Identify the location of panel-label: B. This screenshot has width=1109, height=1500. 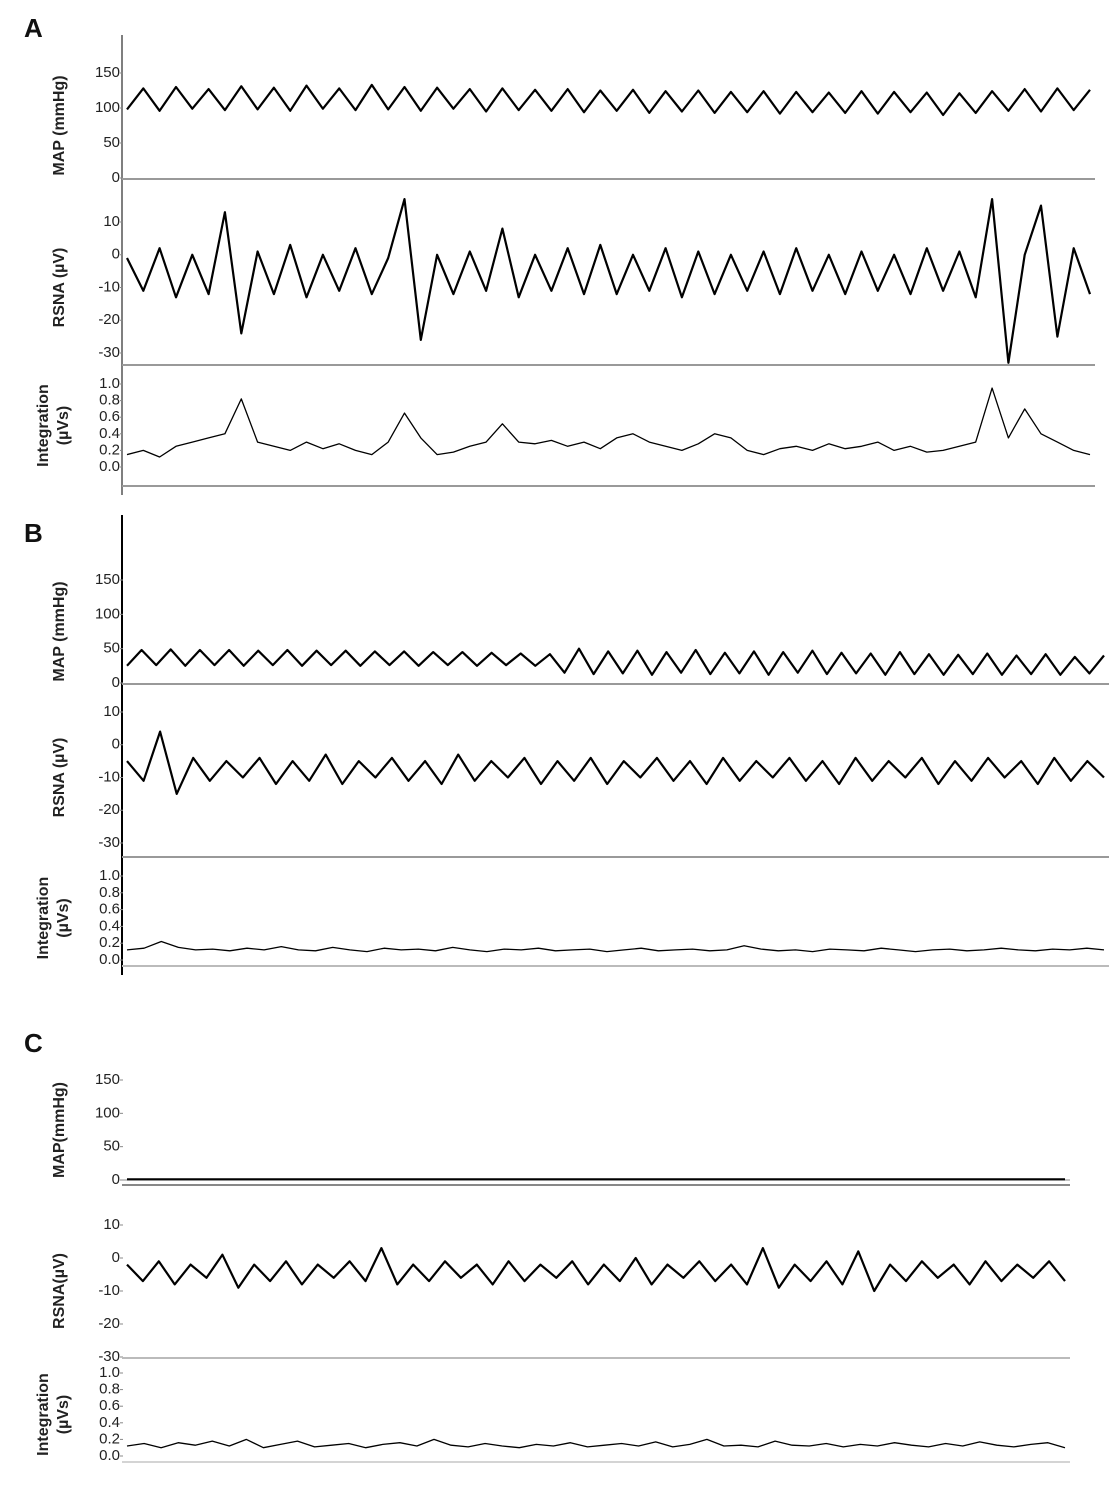
(33, 533).